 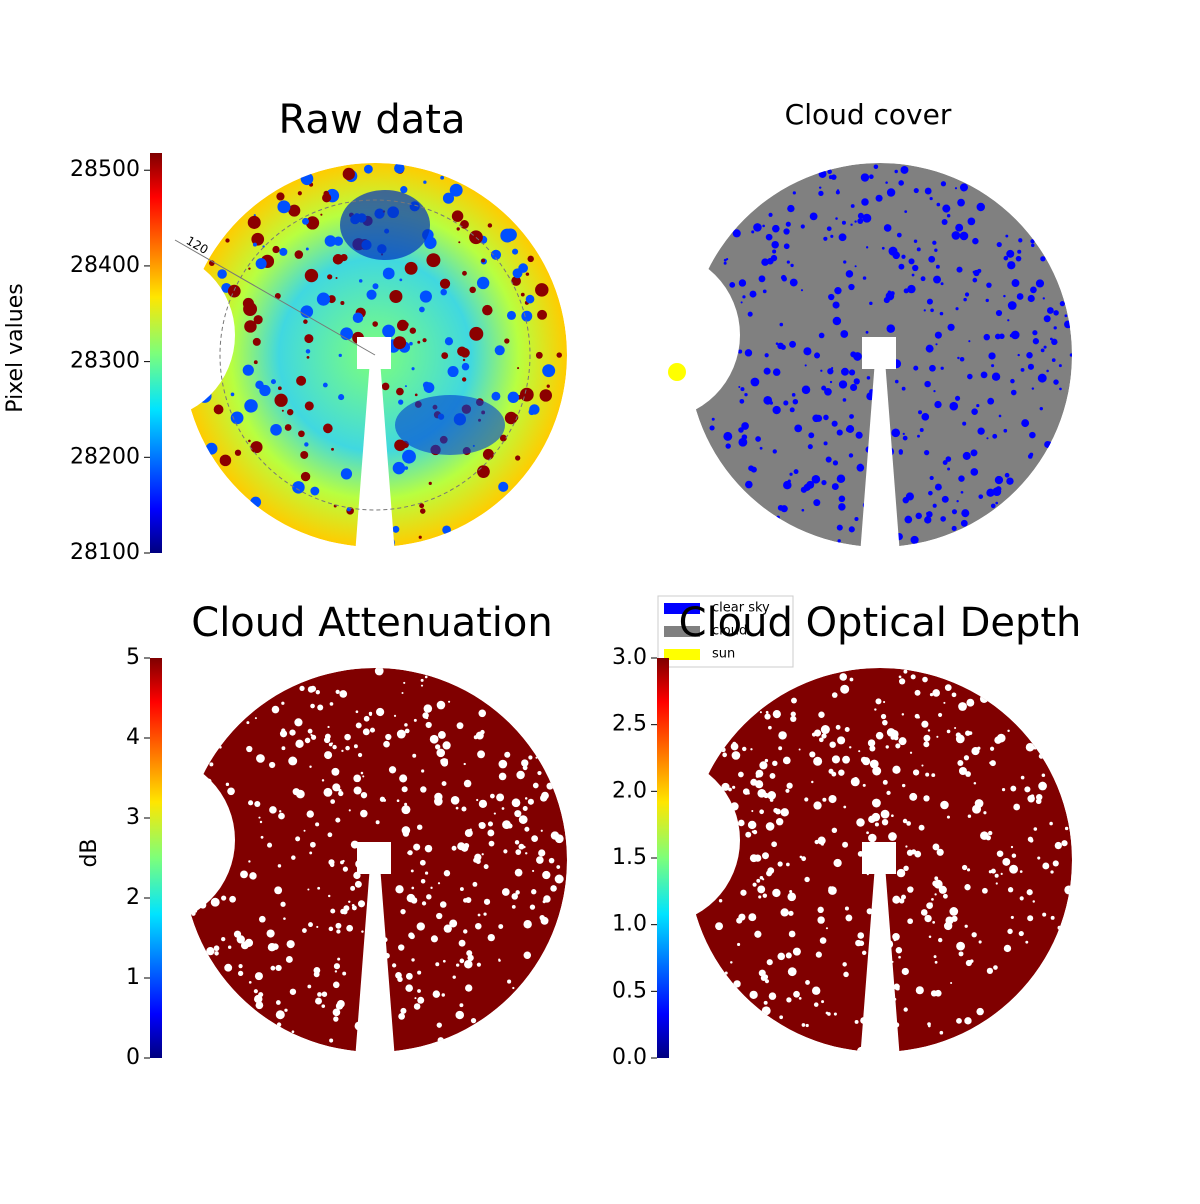 What do you see at coordinates (133, 897) in the screenshot?
I see `colorbar-tick-label: 2` at bounding box center [133, 897].